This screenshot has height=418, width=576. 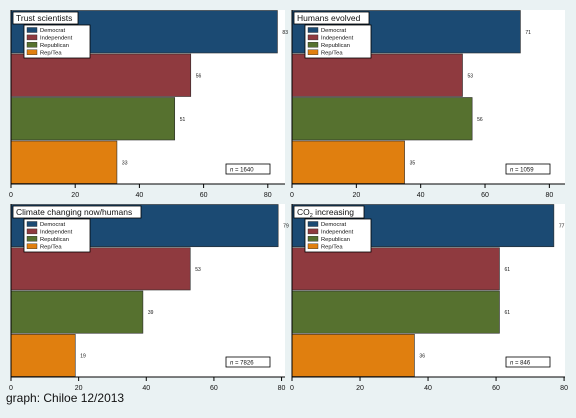 What do you see at coordinates (83, 356) in the screenshot?
I see `bar-value-label: 19` at bounding box center [83, 356].